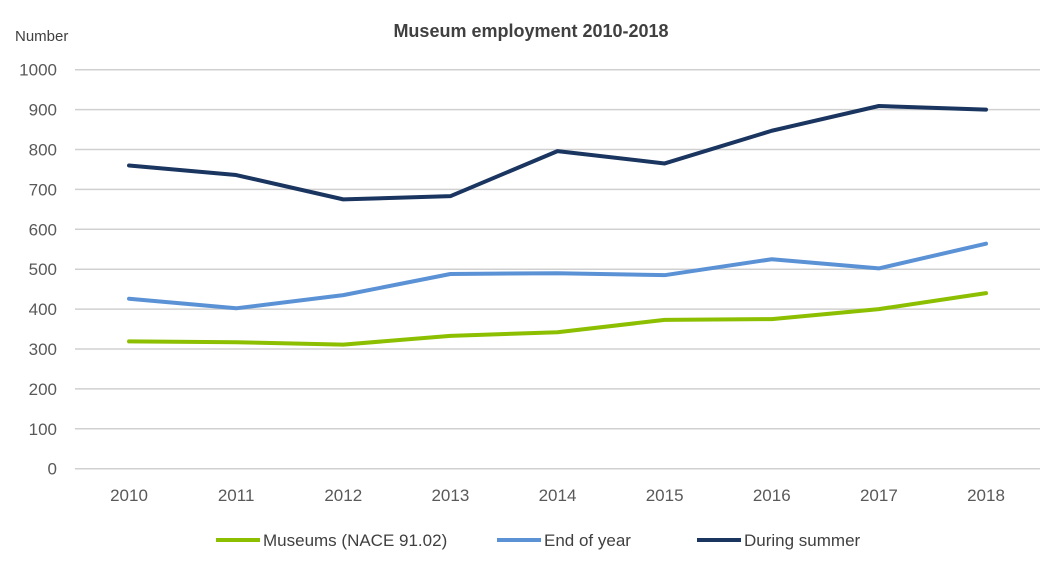 The image size is (1062, 571). I want to click on chart-title: Museum employment 2010-2018, so click(530, 31).